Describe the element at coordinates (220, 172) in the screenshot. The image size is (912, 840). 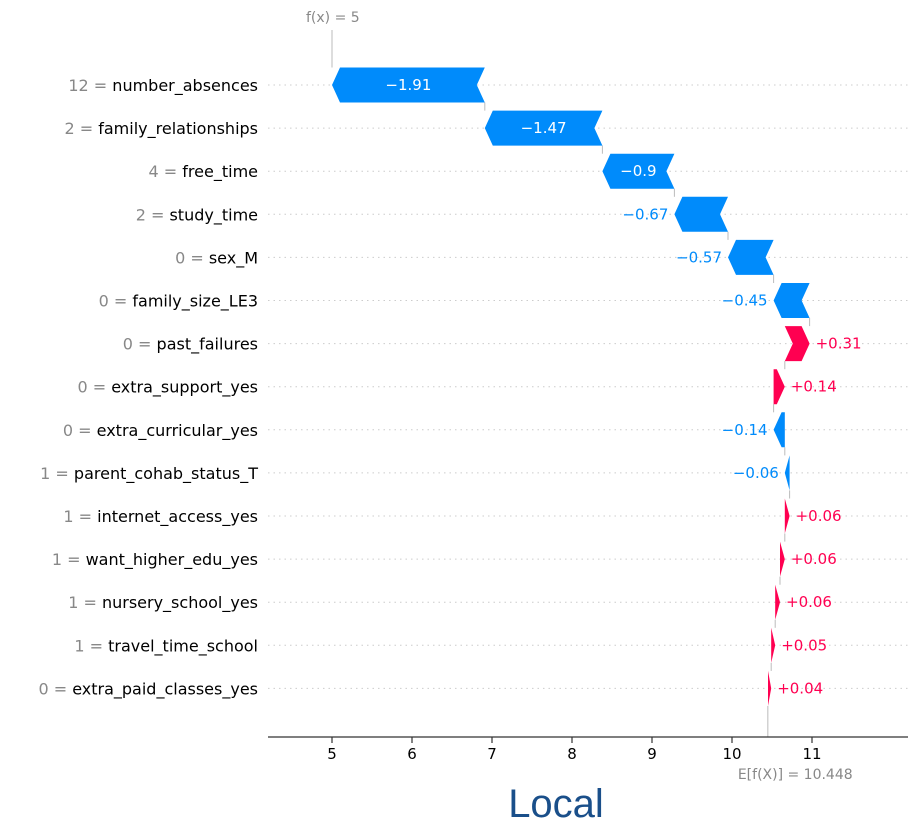
I see `feature-name: free_time` at that location.